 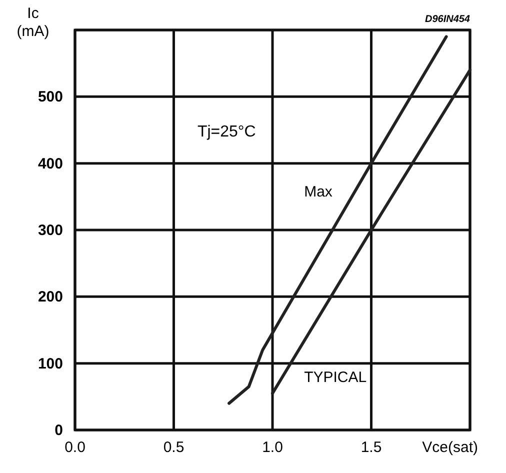 I want to click on text: D96IN454, so click(x=447, y=19).